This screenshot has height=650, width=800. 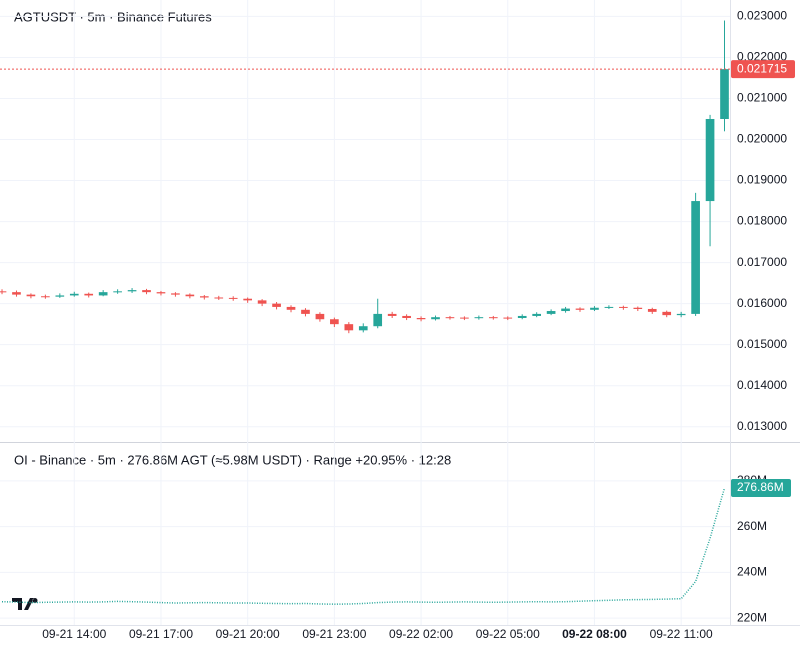 I want to click on oi-last-label: 276.86M, so click(x=760, y=487).